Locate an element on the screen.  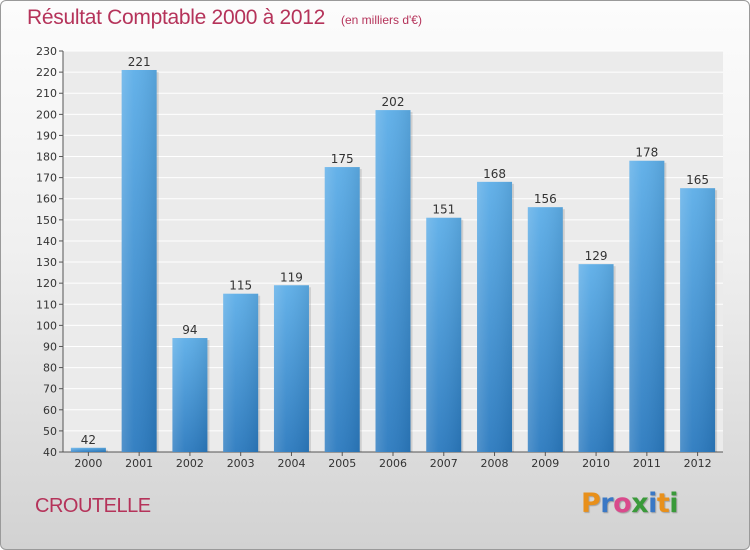
y-tick-label: 140 is located at coordinates (46, 241).